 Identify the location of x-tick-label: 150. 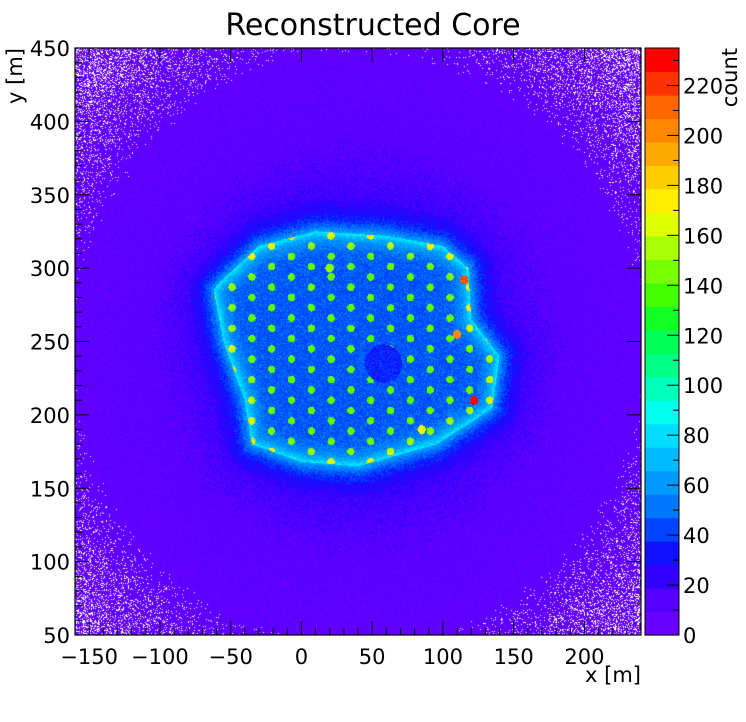
(514, 657).